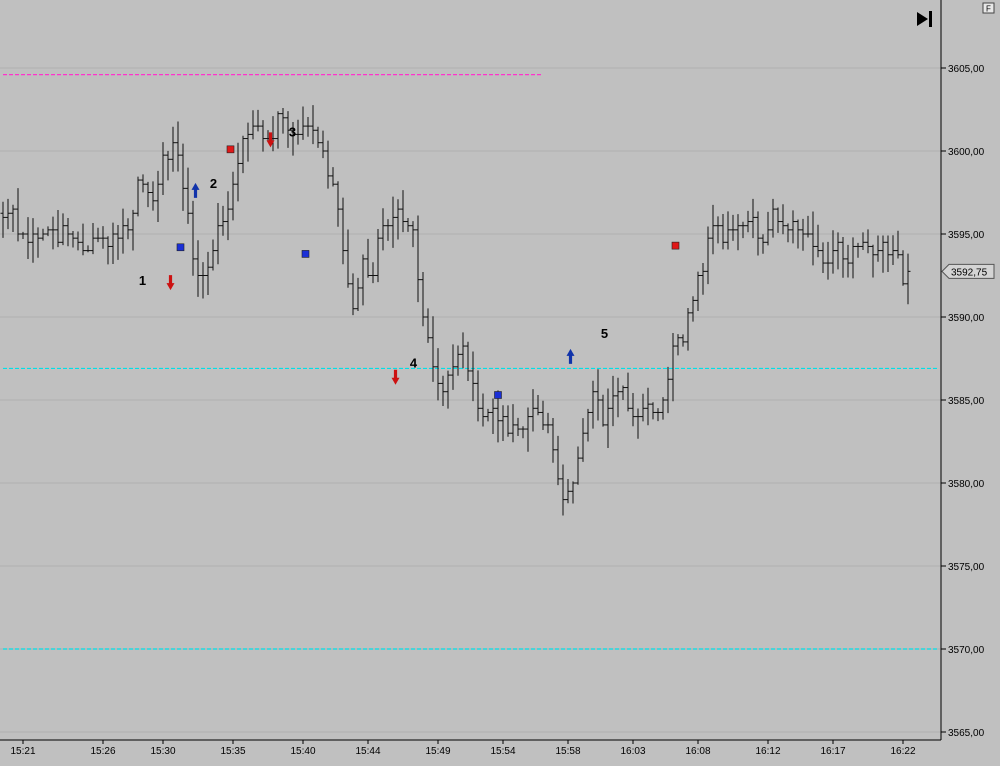 Image resolution: width=1000 pixels, height=766 pixels. I want to click on last-price-box, so click(968, 271).